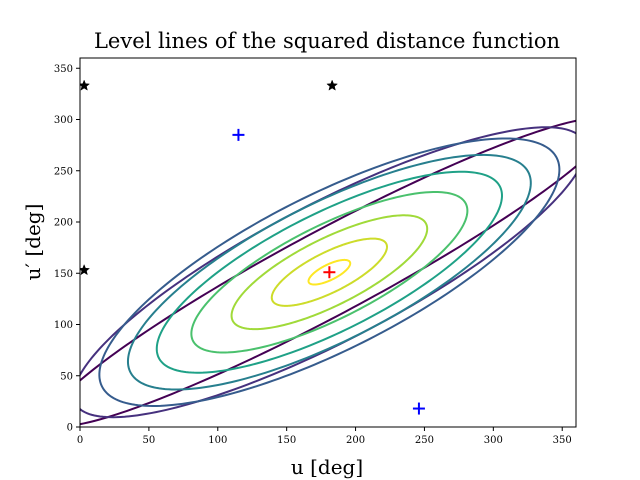 Image resolution: width=640 pixels, height=480 pixels. I want to click on y-tick-label: 300, so click(63, 120).